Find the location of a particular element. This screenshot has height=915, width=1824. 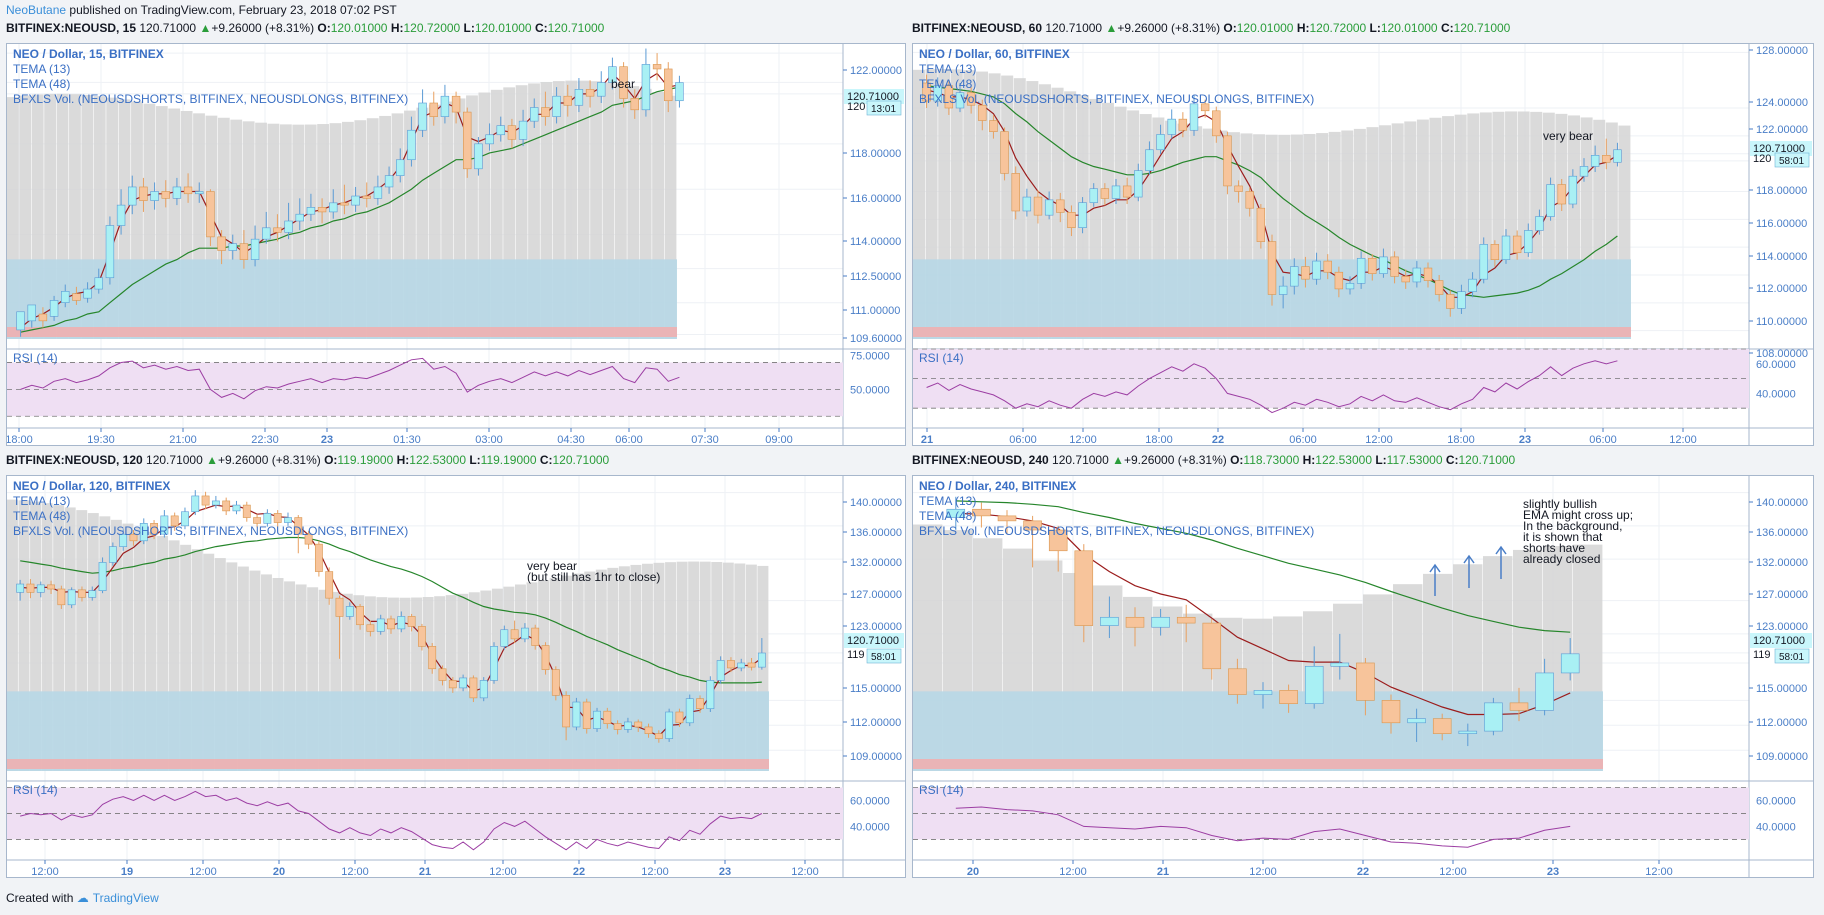

l-label: L: is located at coordinates (1375, 28).